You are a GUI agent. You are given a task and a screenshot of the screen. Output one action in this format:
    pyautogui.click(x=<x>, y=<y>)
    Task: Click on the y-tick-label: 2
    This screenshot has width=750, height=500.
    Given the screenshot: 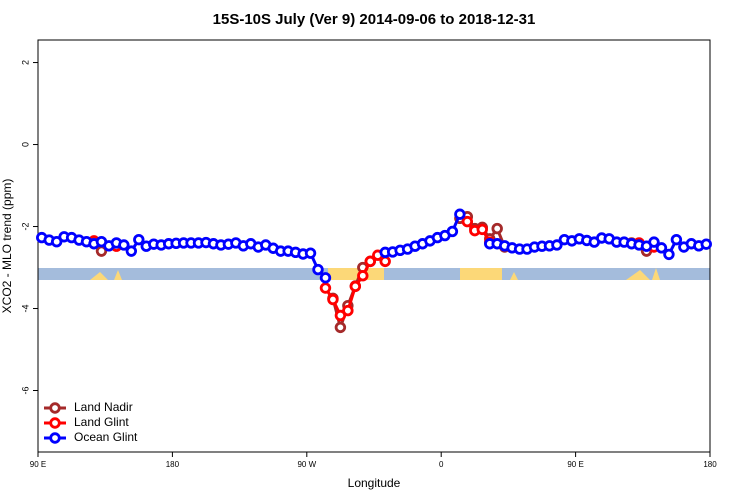 What is the action you would take?
    pyautogui.click(x=25, y=62)
    